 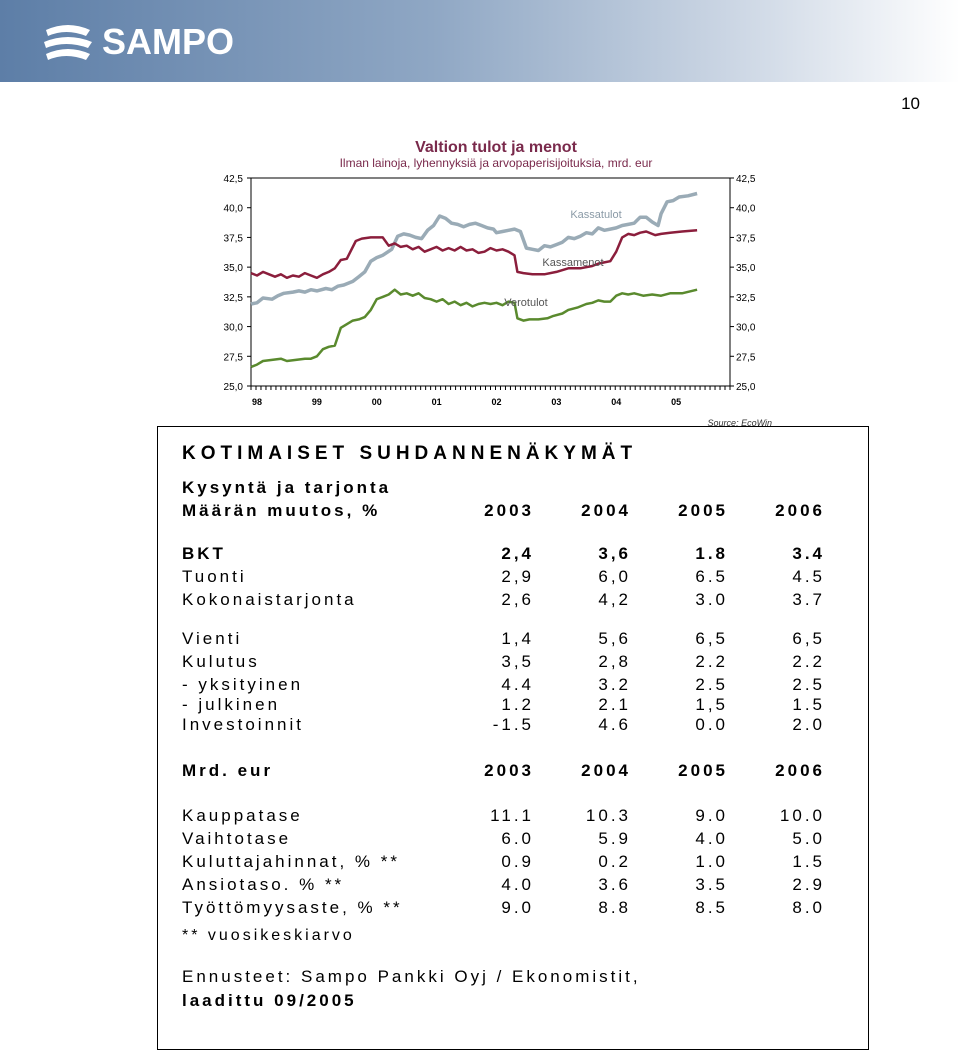 I want to click on row-value: 3.0, so click(x=711, y=599).